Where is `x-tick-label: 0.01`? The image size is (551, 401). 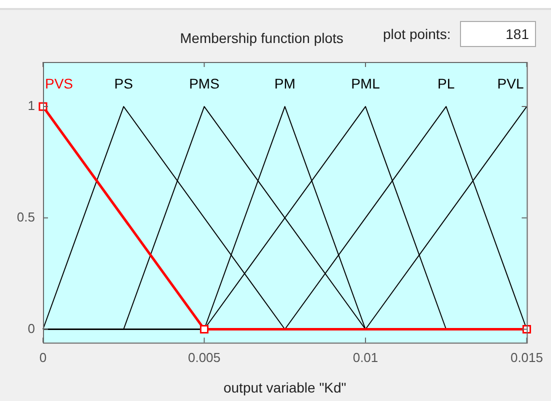
x-tick-label: 0.01 is located at coordinates (365, 357).